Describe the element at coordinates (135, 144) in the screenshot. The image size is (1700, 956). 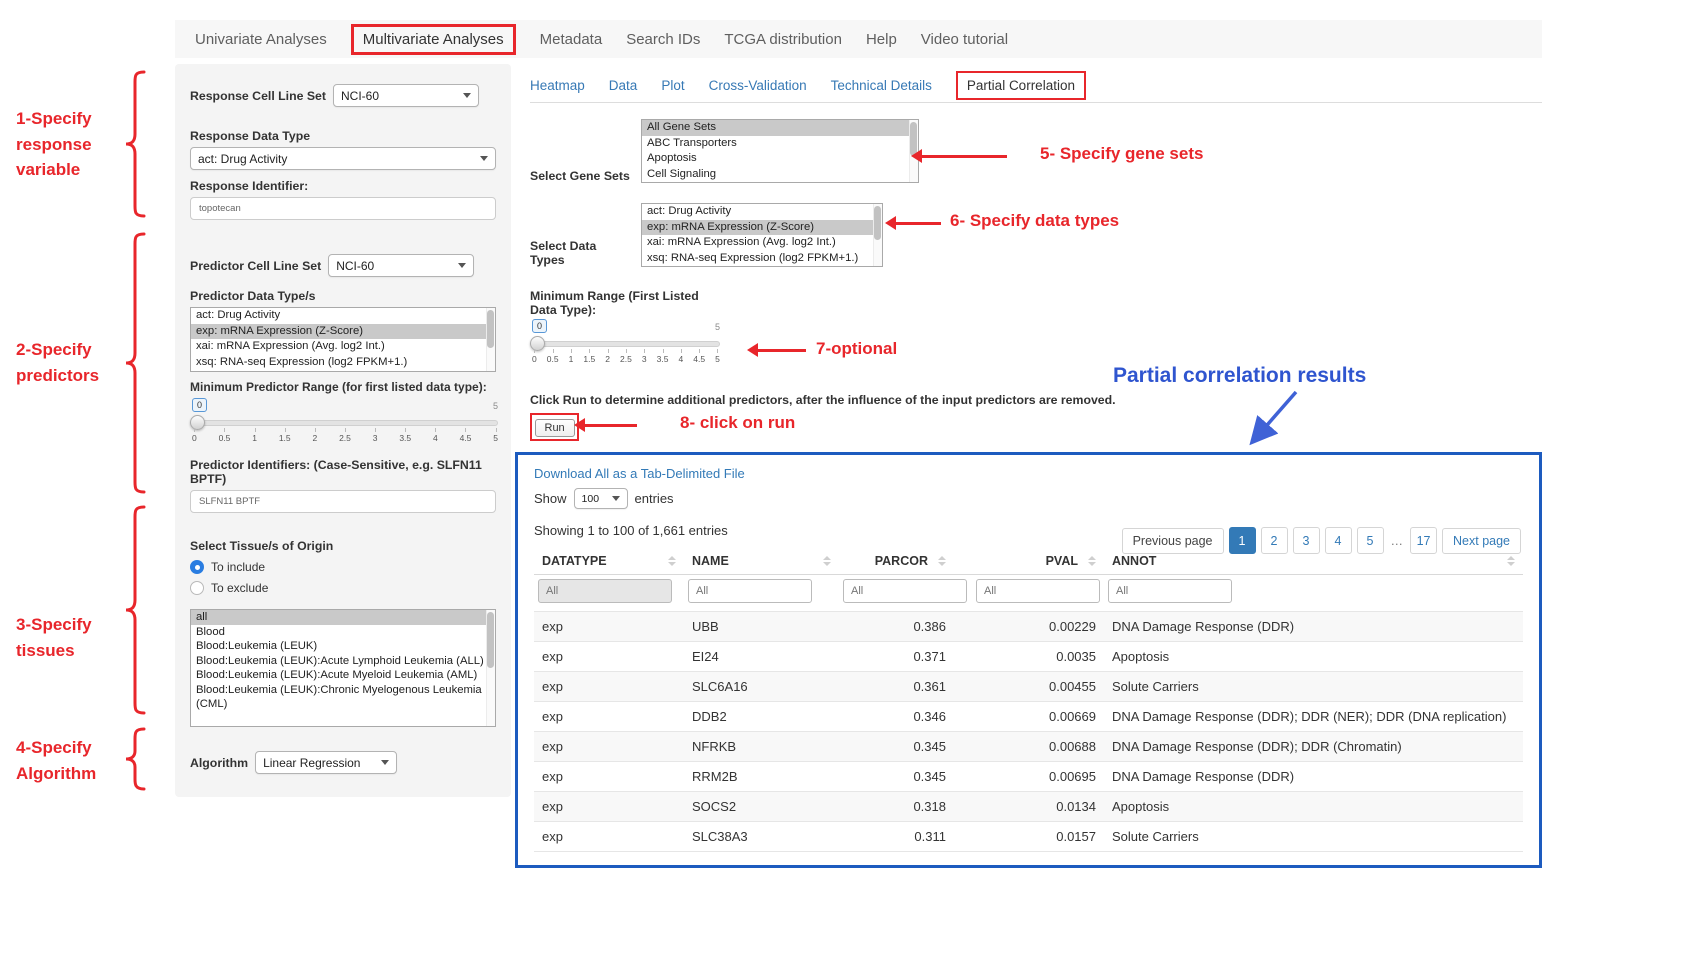
I see `brace-step1` at that location.